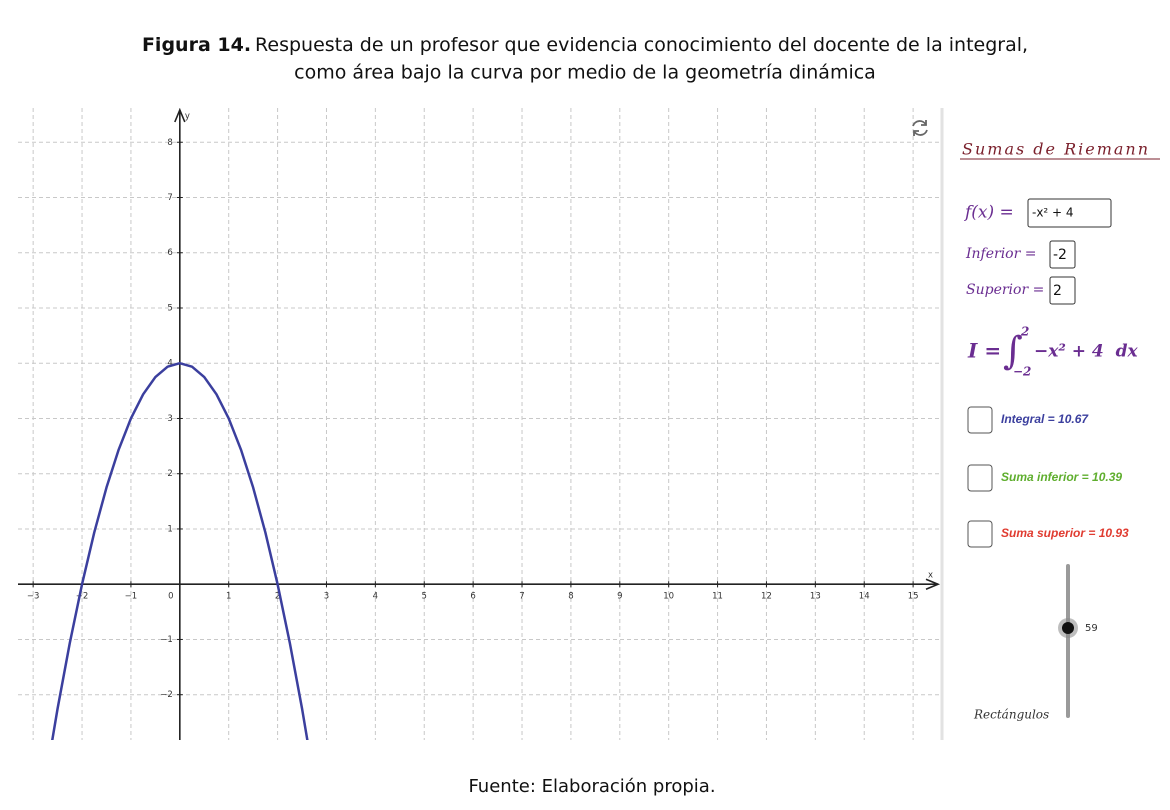  Describe the element at coordinates (131, 597) in the screenshot. I see `x-tick-label: −1` at that location.